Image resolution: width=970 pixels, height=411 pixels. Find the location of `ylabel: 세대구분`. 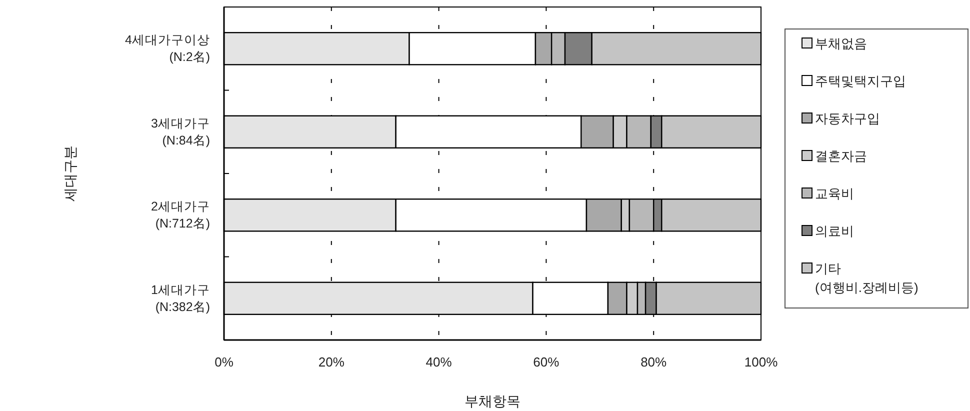

ylabel: 세대구분 is located at coordinates (70, 174).